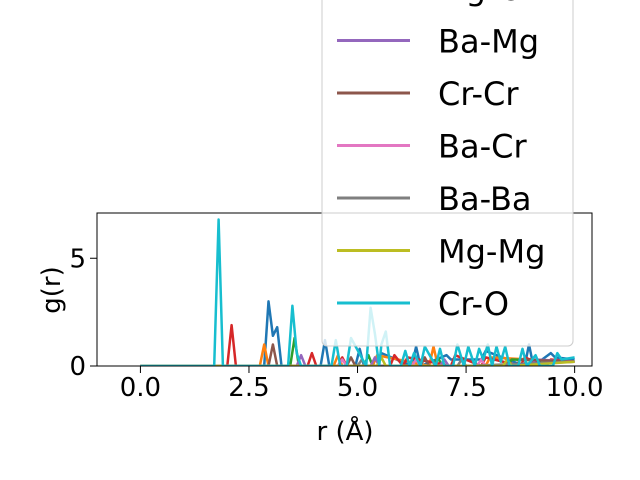 This screenshot has height=480, width=640. Describe the element at coordinates (77, 367) in the screenshot. I see `y-tick-label: 0` at that location.